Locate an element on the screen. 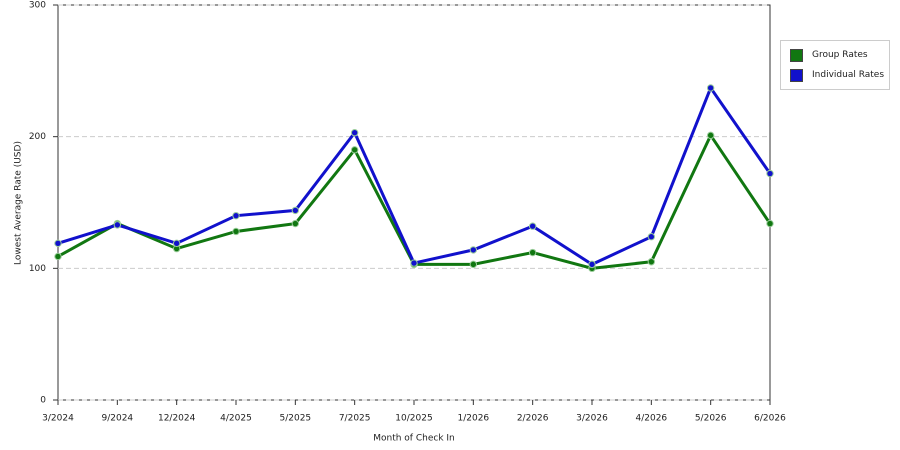 The image size is (900, 450). x-tick-label: 6/2026 is located at coordinates (770, 419).